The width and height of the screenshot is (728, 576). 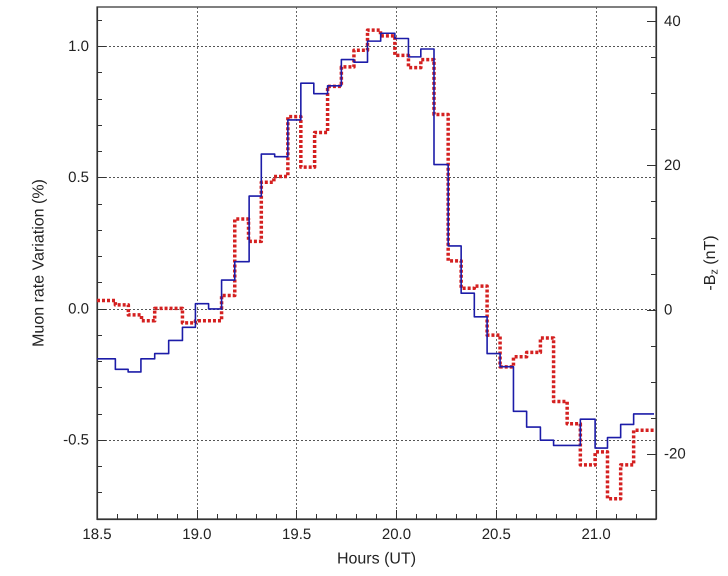 What do you see at coordinates (376, 559) in the screenshot?
I see `x-axis-title: Hours (UT)` at bounding box center [376, 559].